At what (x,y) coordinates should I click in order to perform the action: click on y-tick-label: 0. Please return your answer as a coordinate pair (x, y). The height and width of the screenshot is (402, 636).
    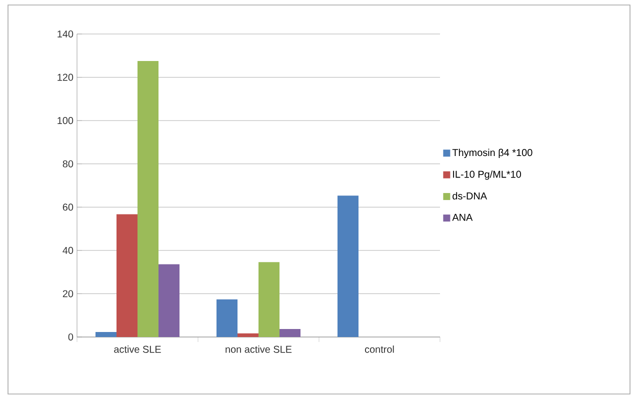
    Looking at the image, I should click on (71, 337).